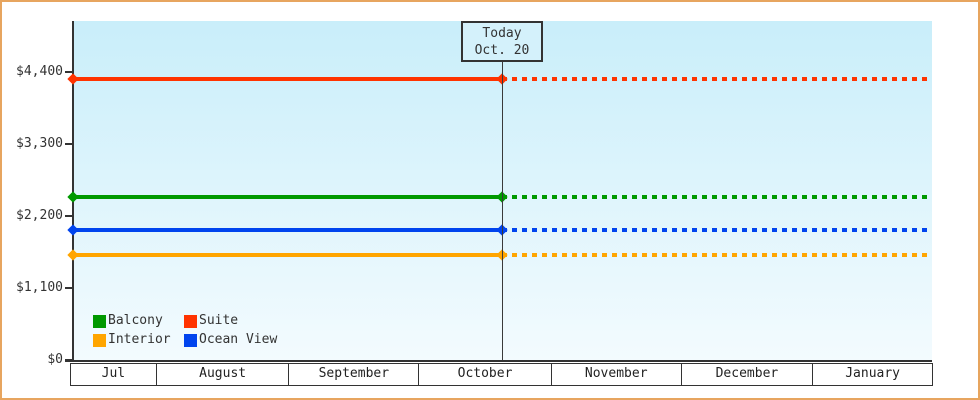  I want to click on legend-label: Interior, so click(139, 339).